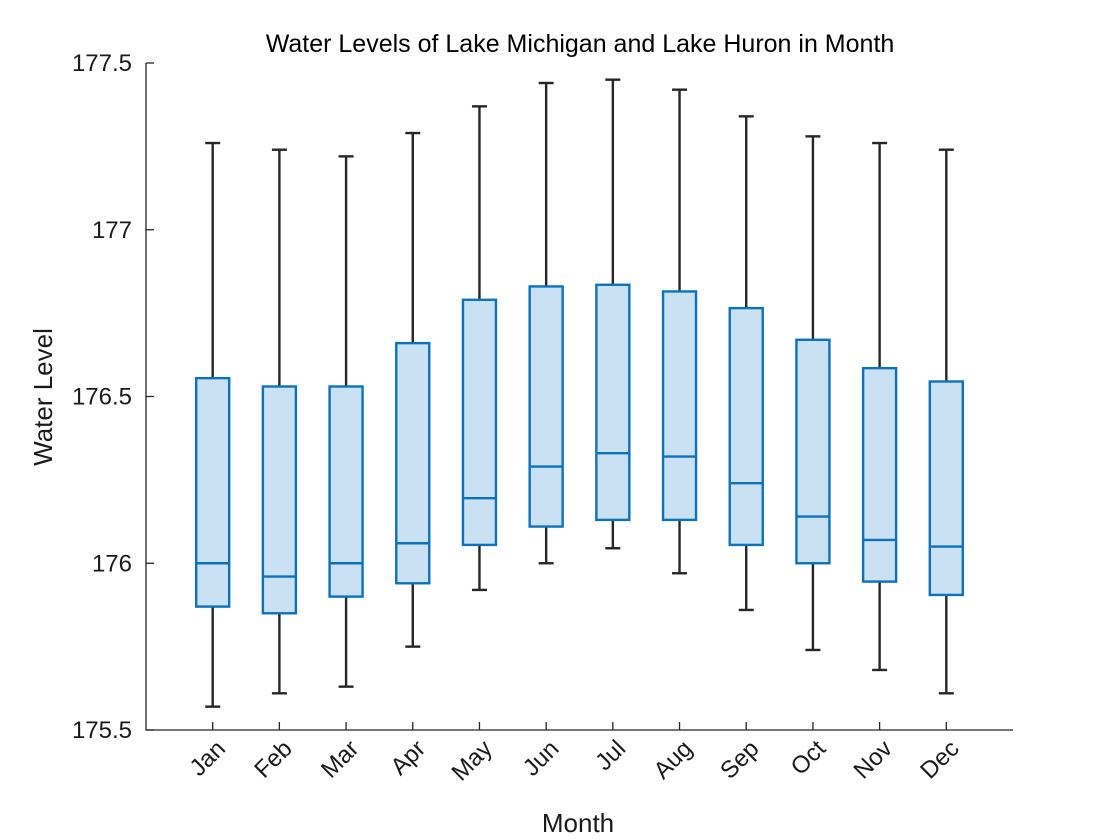 The width and height of the screenshot is (1120, 840). Describe the element at coordinates (112, 230) in the screenshot. I see `y-tick-label: 177` at that location.